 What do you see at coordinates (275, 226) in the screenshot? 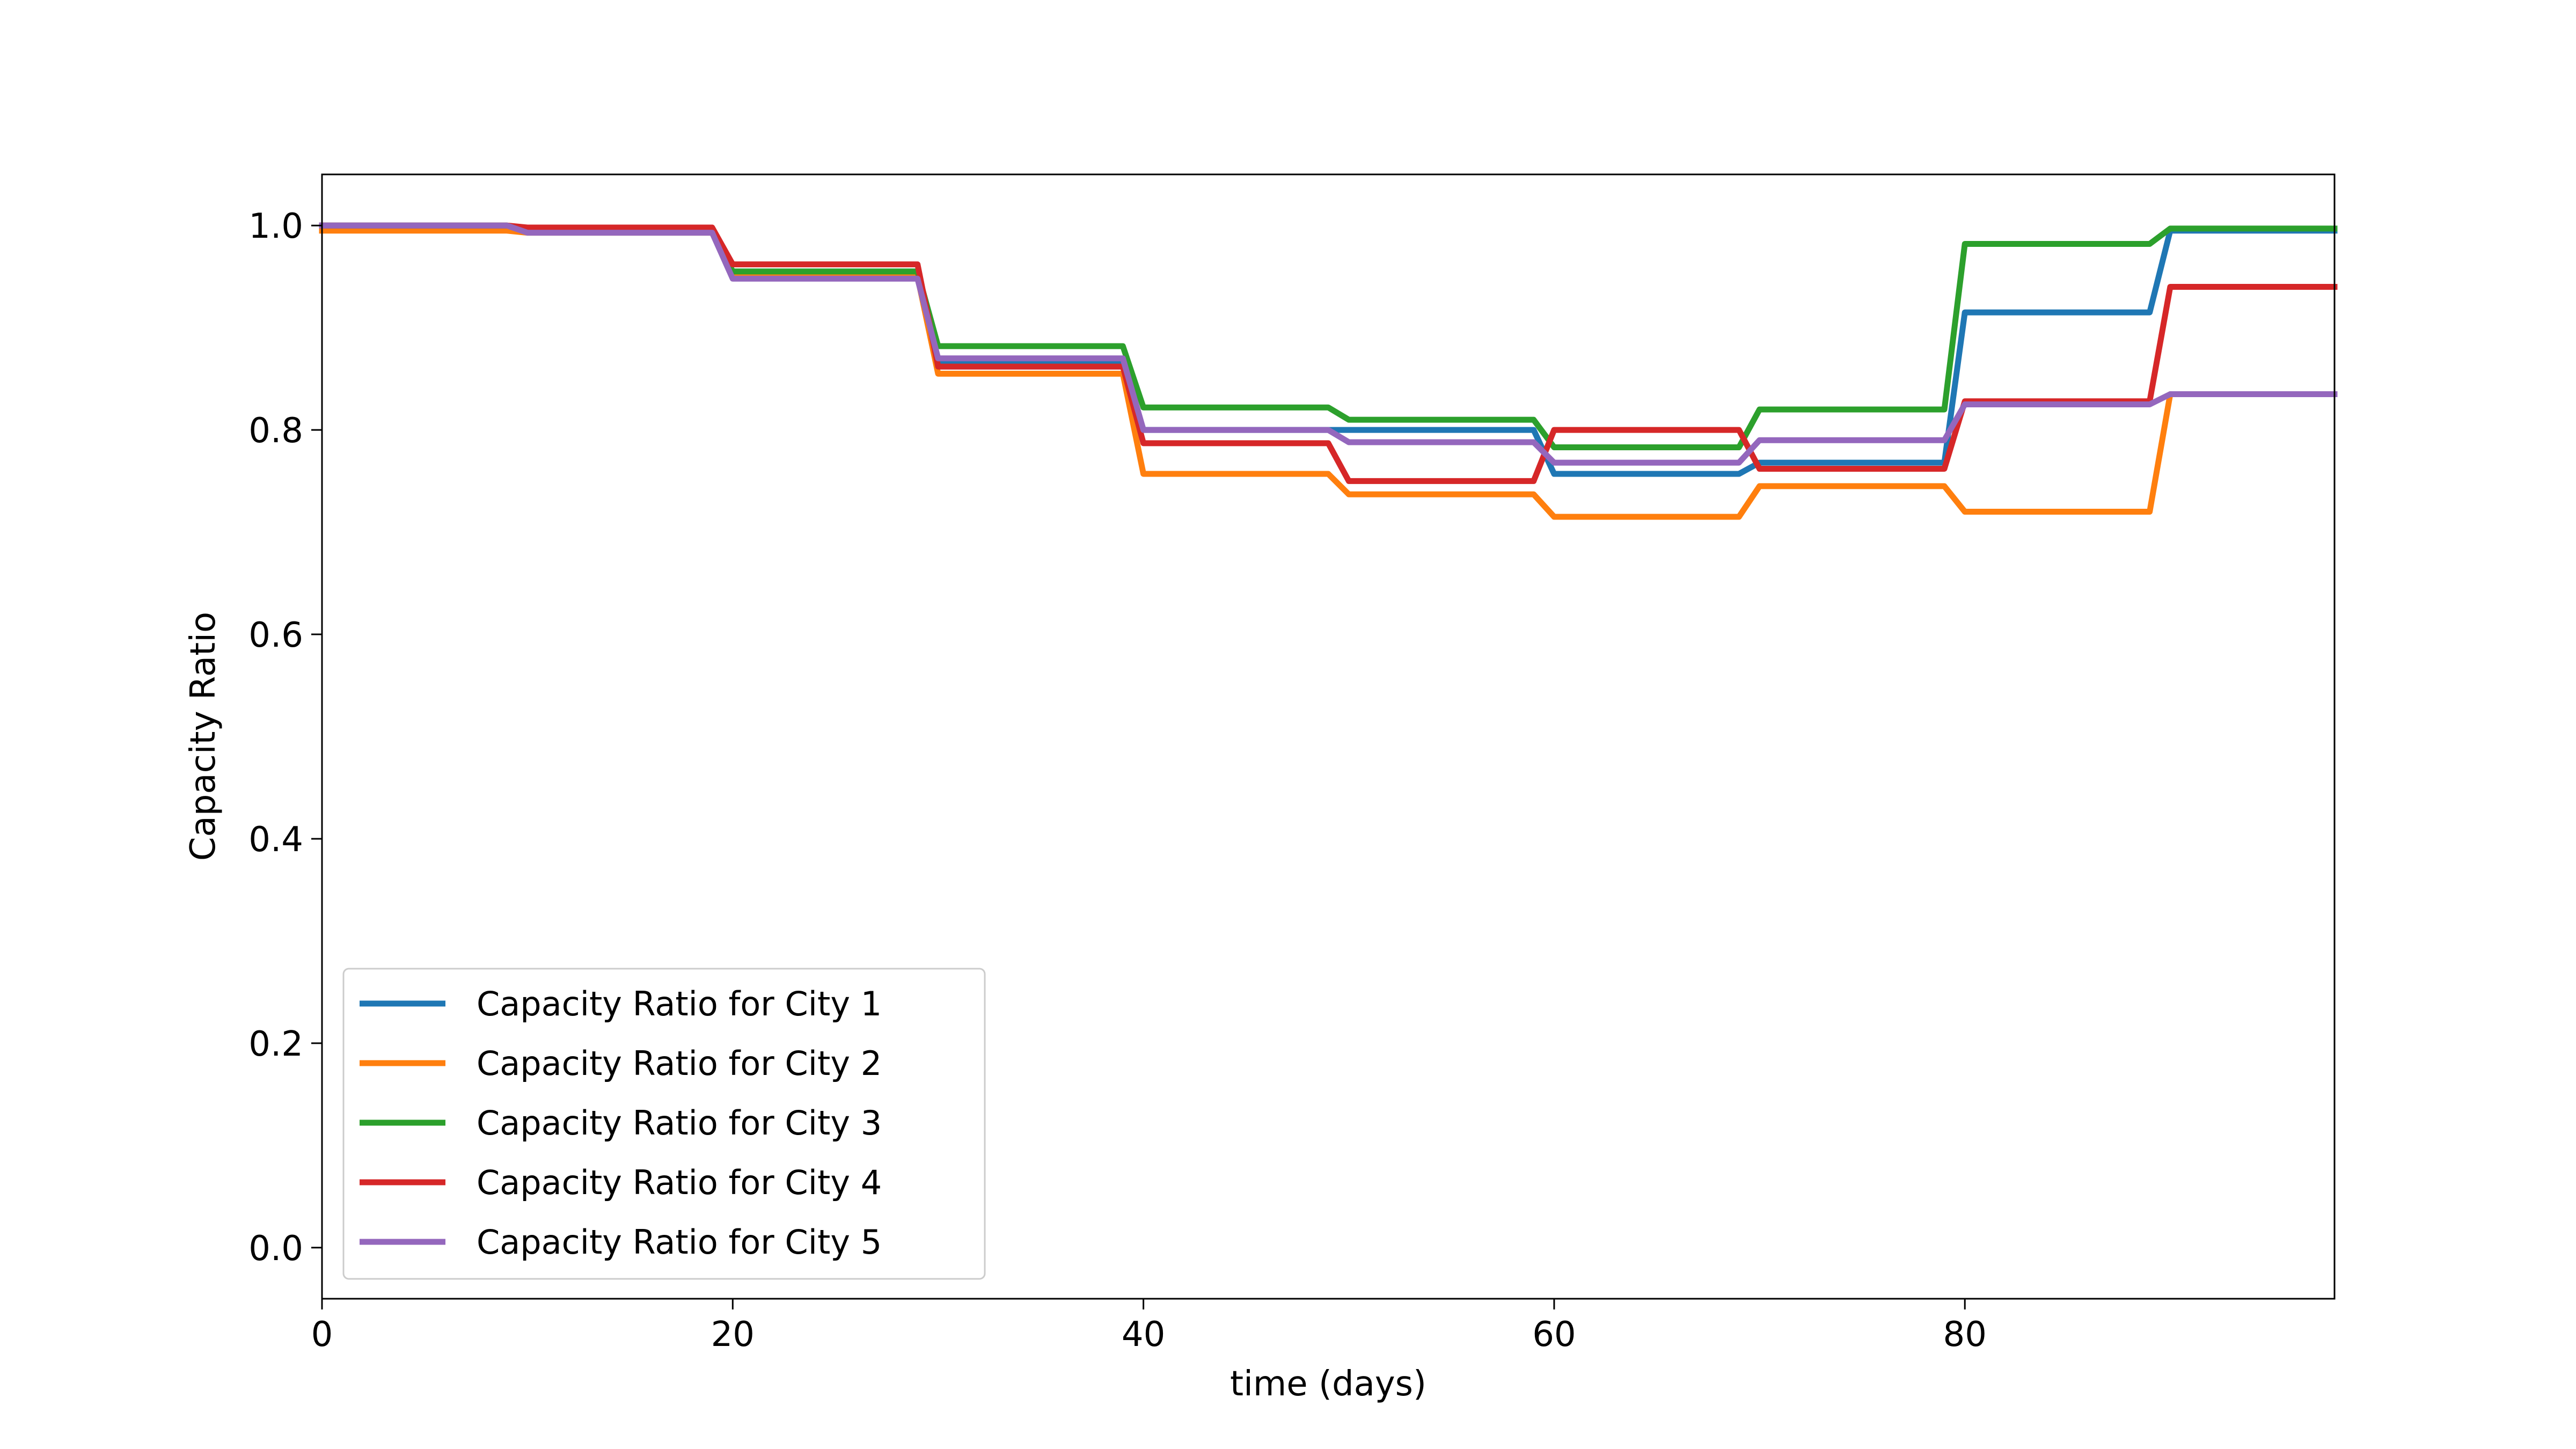
I see `y-tick-label: 1.0` at bounding box center [275, 226].